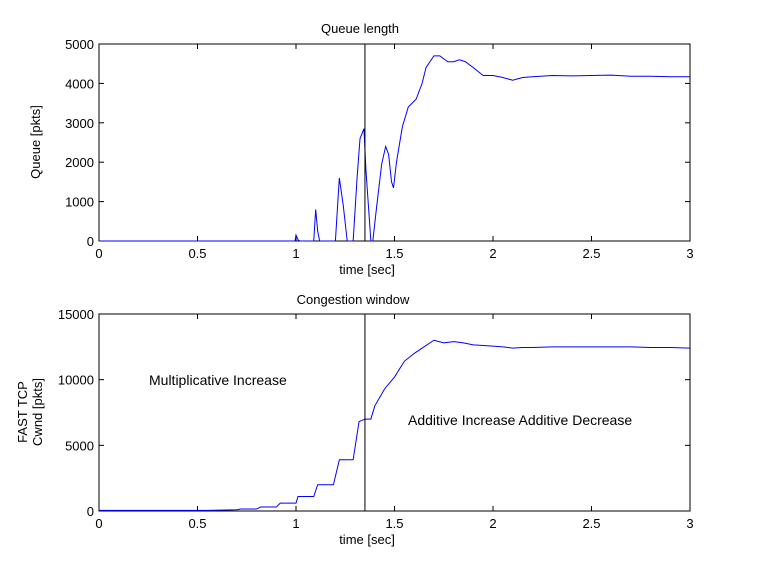 The height and width of the screenshot is (574, 763). What do you see at coordinates (492, 523) in the screenshot?
I see `cwnd-x-tick-label: 2` at bounding box center [492, 523].